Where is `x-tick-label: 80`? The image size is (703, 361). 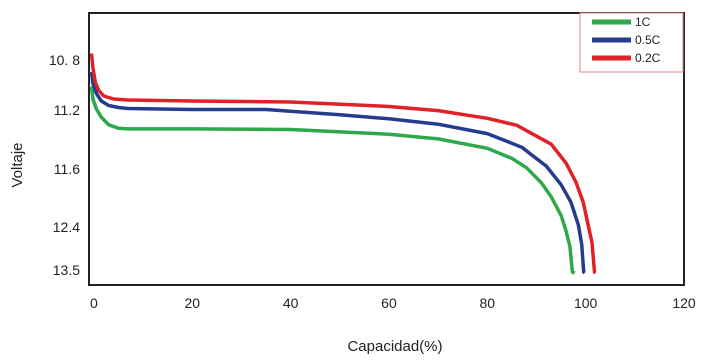 x-tick-label: 80 is located at coordinates (488, 303).